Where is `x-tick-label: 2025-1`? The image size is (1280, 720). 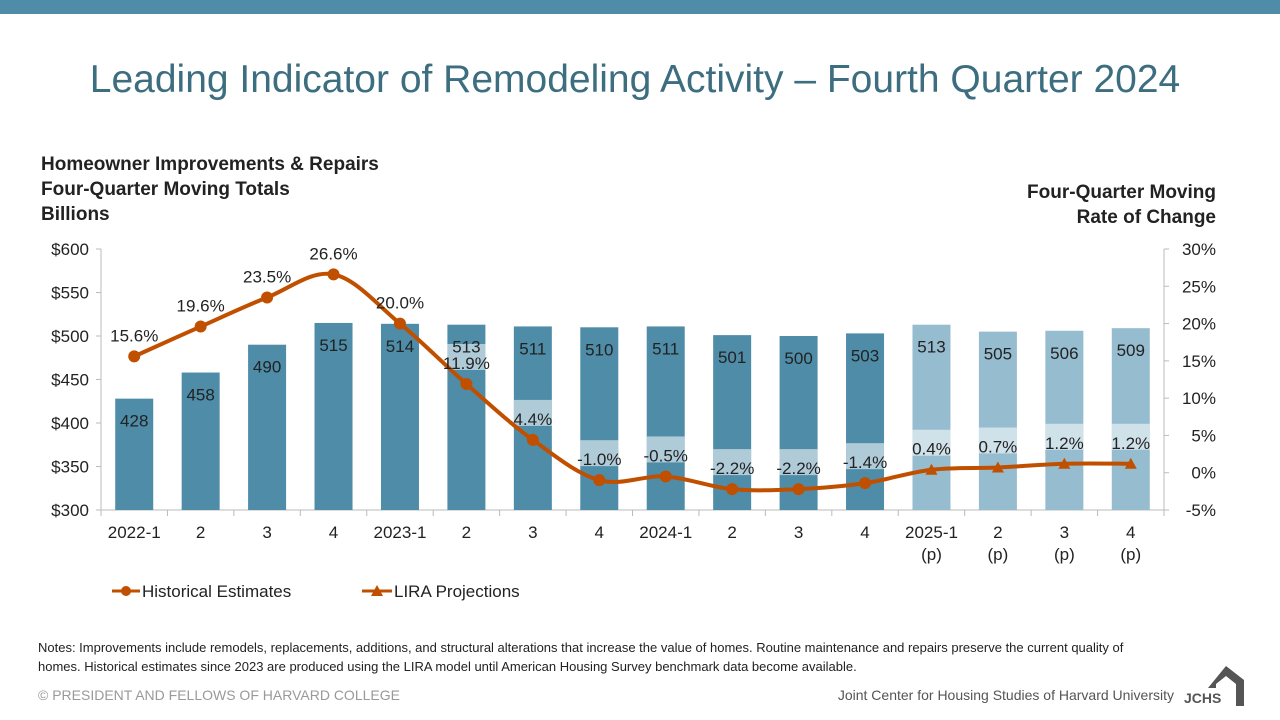
x-tick-label: 2025-1 is located at coordinates (931, 532).